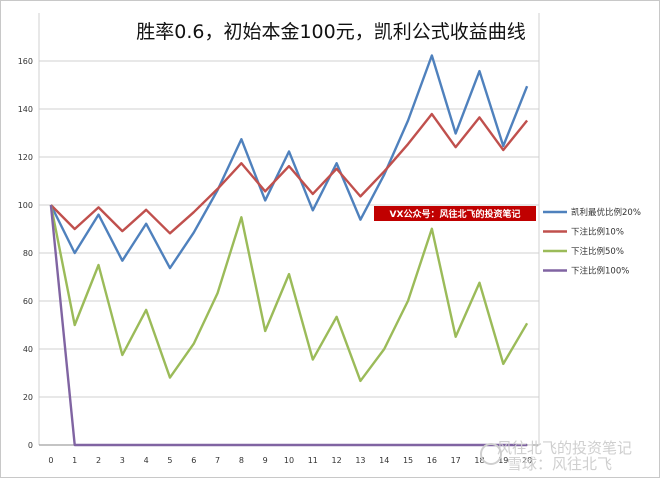 This screenshot has width=660, height=483. What do you see at coordinates (146, 460) in the screenshot?
I see `x-tick-label: 4` at bounding box center [146, 460].